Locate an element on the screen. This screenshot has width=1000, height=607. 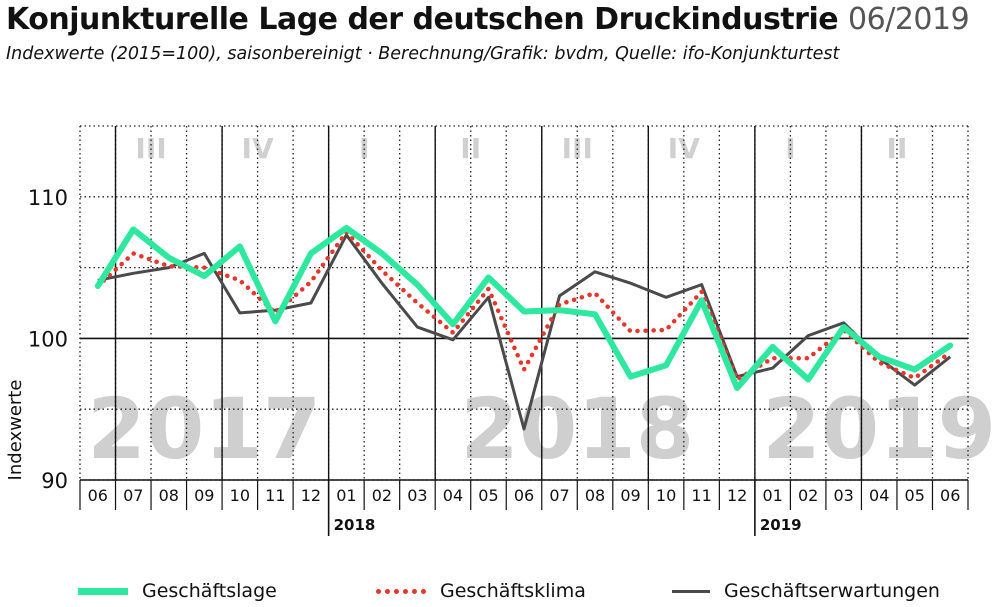
year-watermark: 2019 is located at coordinates (879, 429).